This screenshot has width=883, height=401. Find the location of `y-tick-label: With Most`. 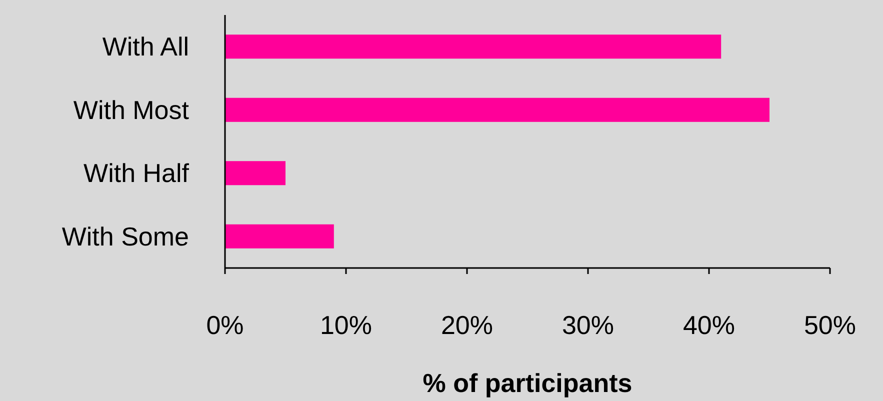

y-tick-label: With Most is located at coordinates (131, 109).